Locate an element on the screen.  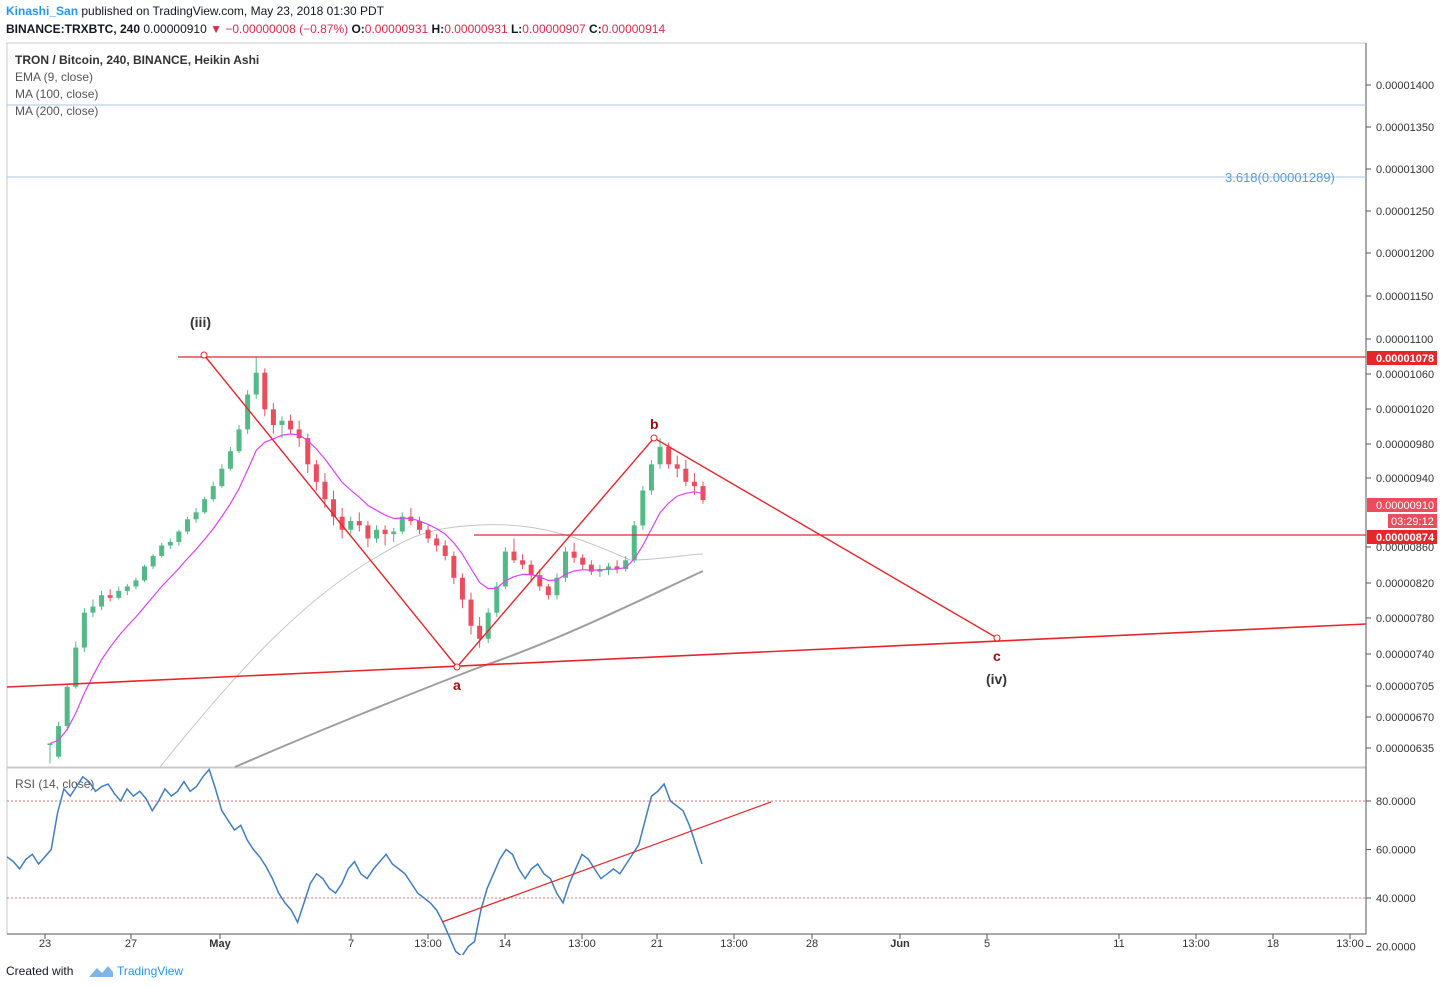
tradingview-brand-link: TradingView is located at coordinates (150, 971).